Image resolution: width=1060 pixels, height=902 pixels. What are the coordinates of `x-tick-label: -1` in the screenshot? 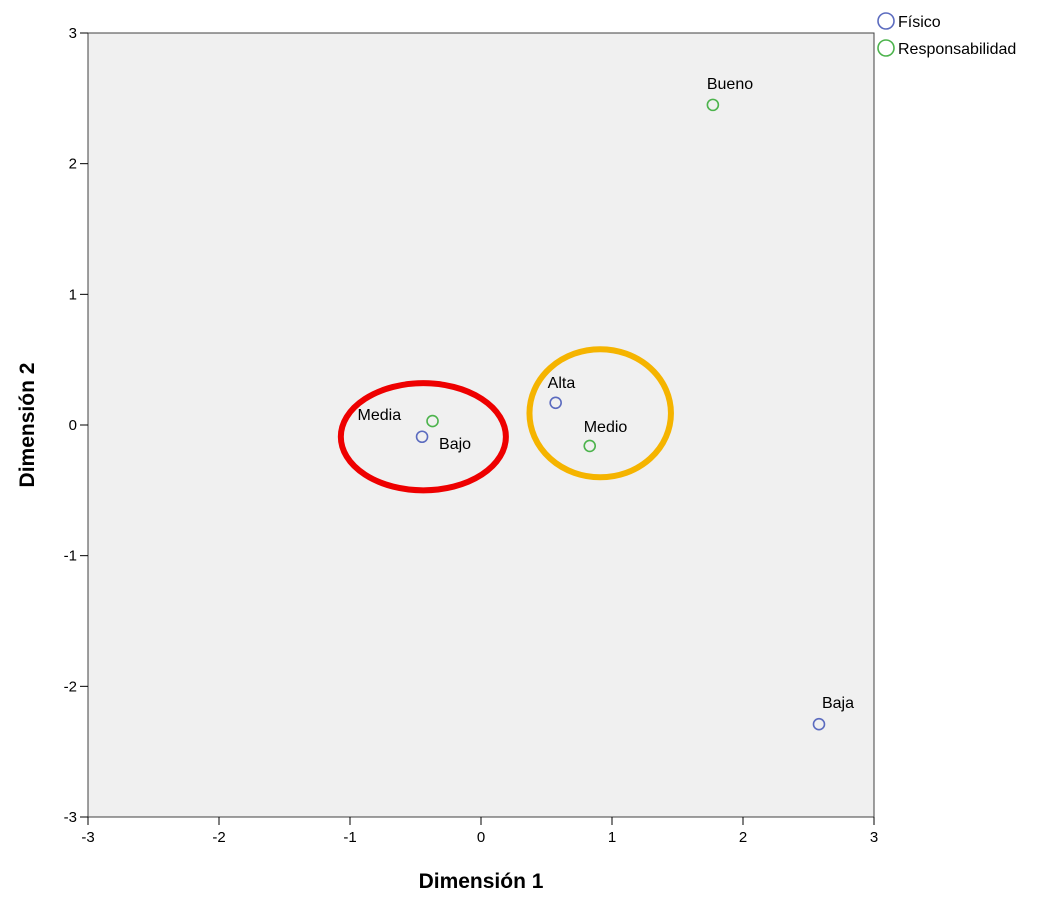 It's located at (349, 837).